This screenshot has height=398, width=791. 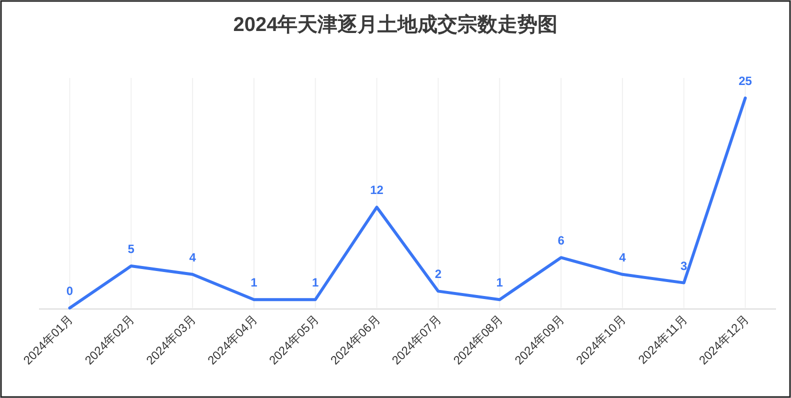 What do you see at coordinates (377, 190) in the screenshot?
I see `data-label: 12` at bounding box center [377, 190].